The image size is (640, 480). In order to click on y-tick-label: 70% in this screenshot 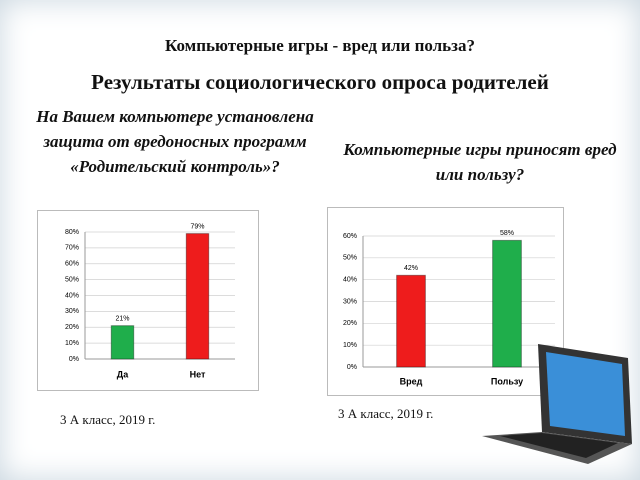, I will do `click(72, 248)`.